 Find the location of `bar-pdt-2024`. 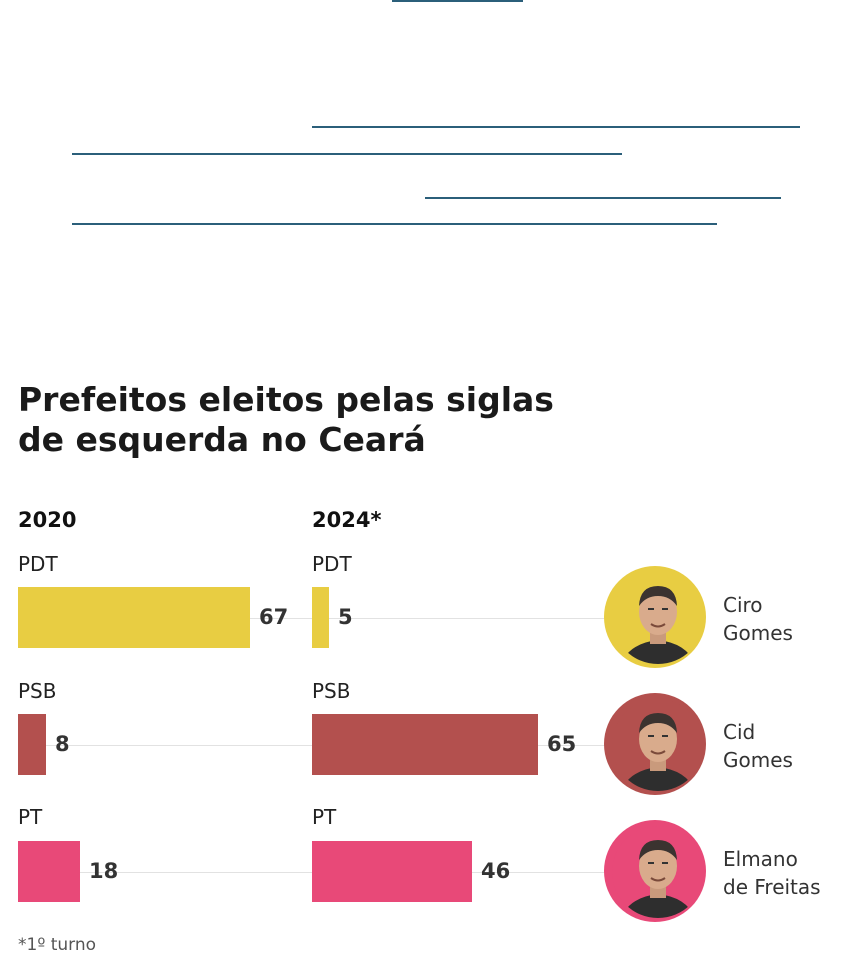

bar-pdt-2024 is located at coordinates (320, 617).